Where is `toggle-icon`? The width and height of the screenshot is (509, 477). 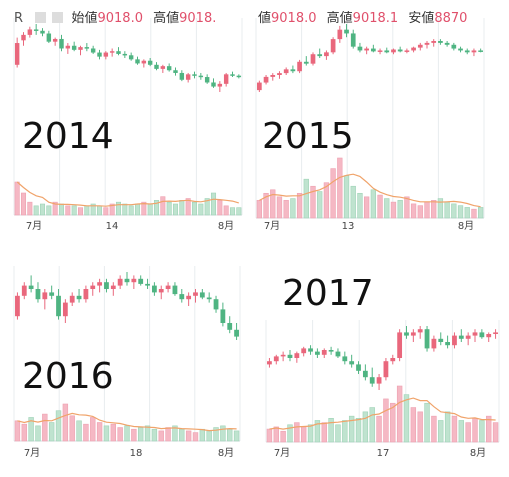
toggle-icon is located at coordinates (41, 17).